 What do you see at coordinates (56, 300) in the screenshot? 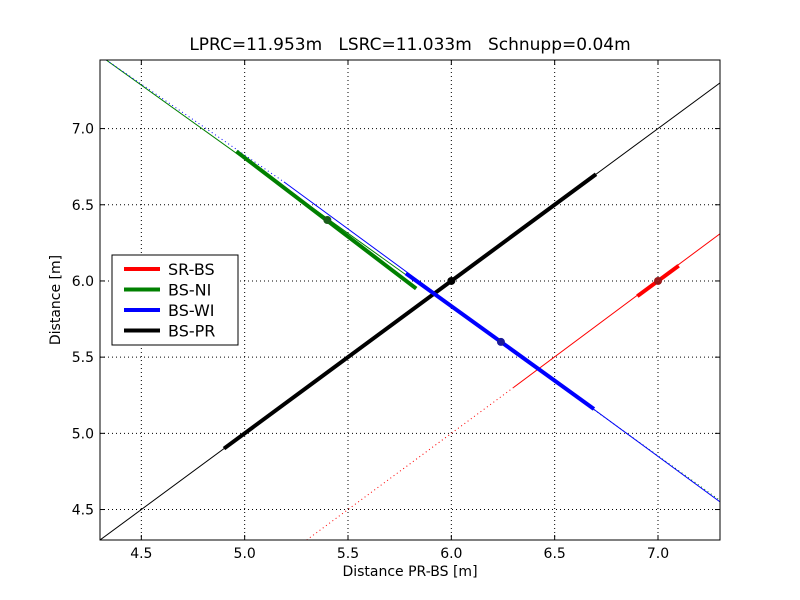
I see `y-axis-label: Distance [m]` at bounding box center [56, 300].